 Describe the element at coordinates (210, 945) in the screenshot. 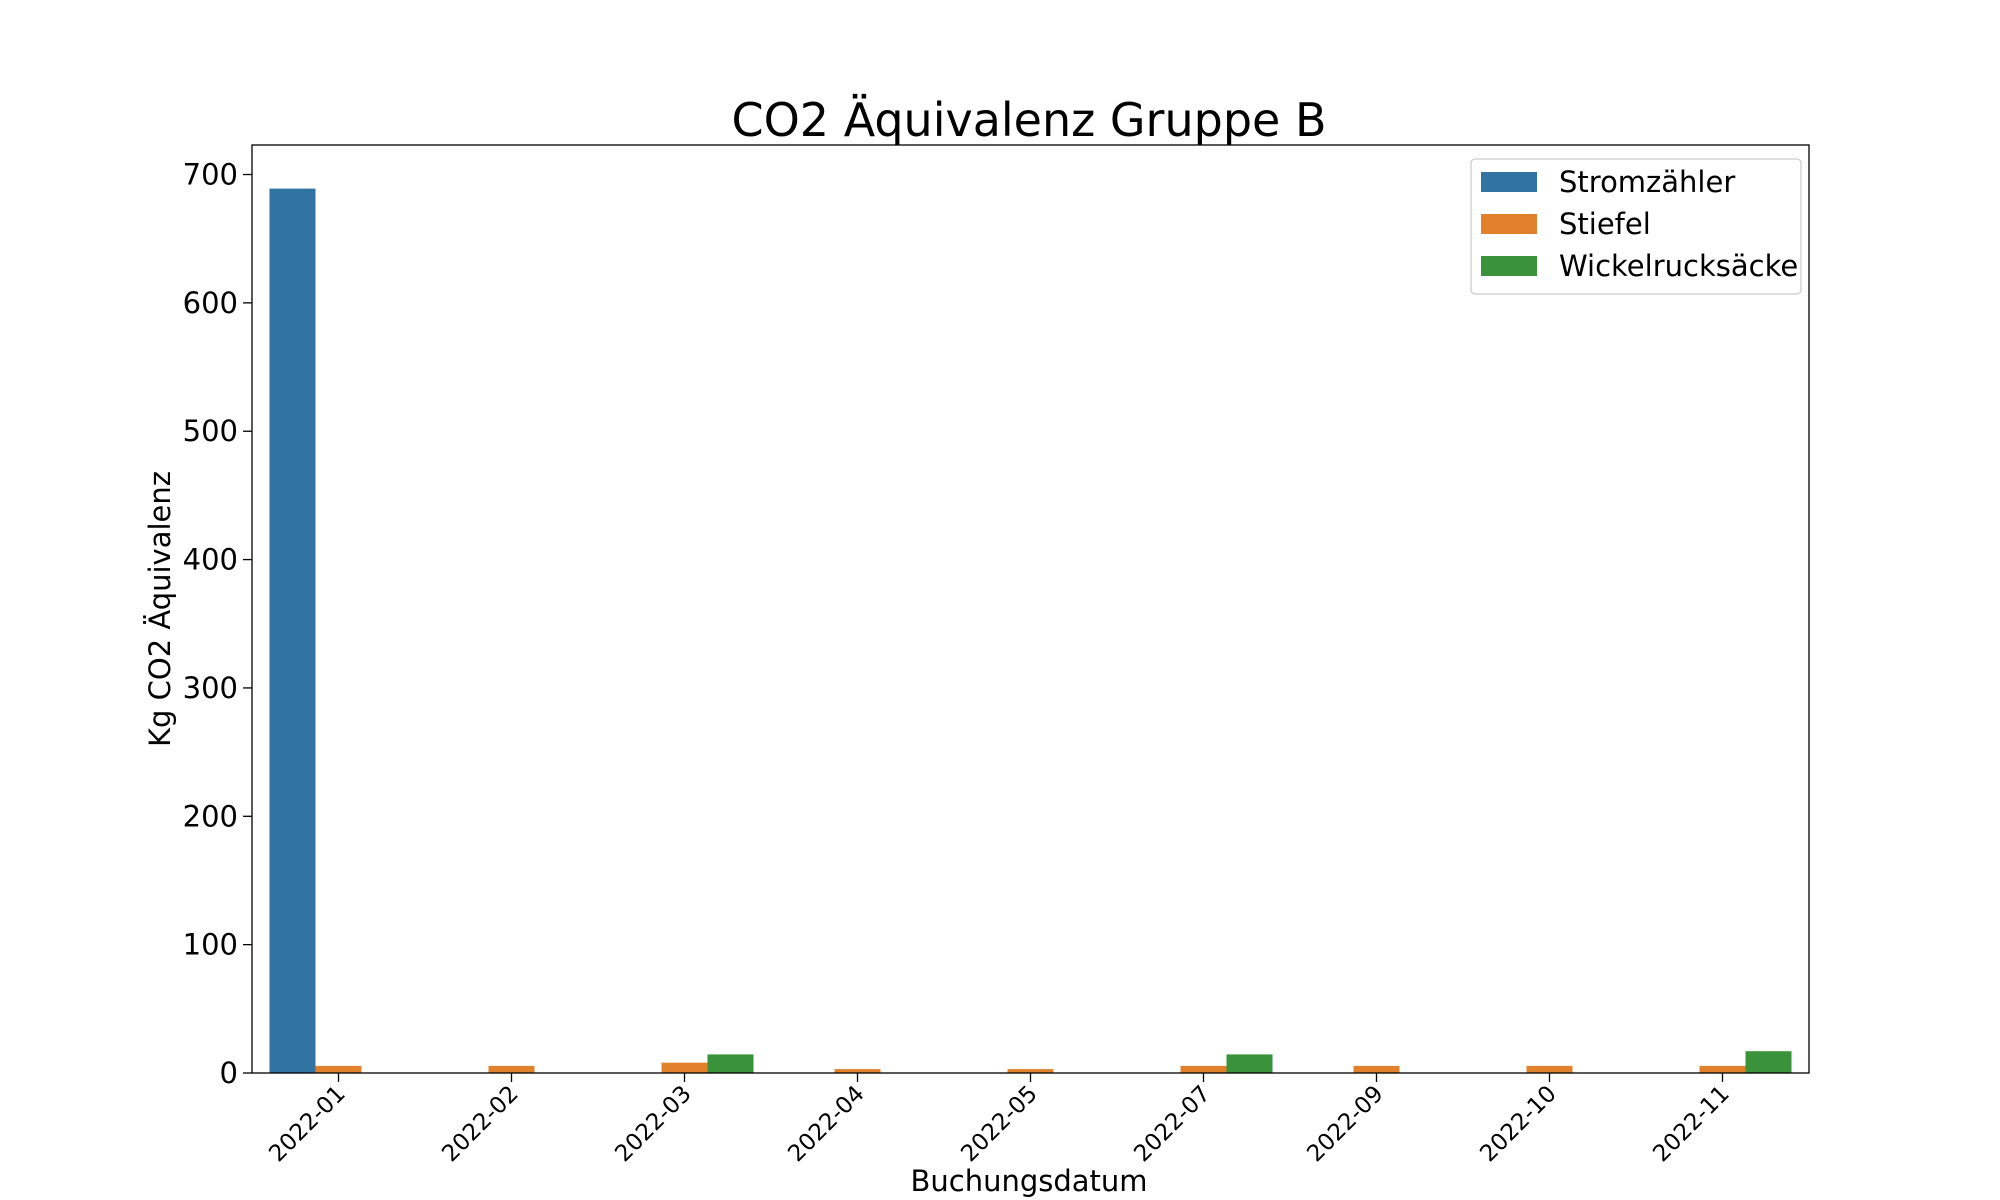

I see `y-tick-label: 100` at that location.